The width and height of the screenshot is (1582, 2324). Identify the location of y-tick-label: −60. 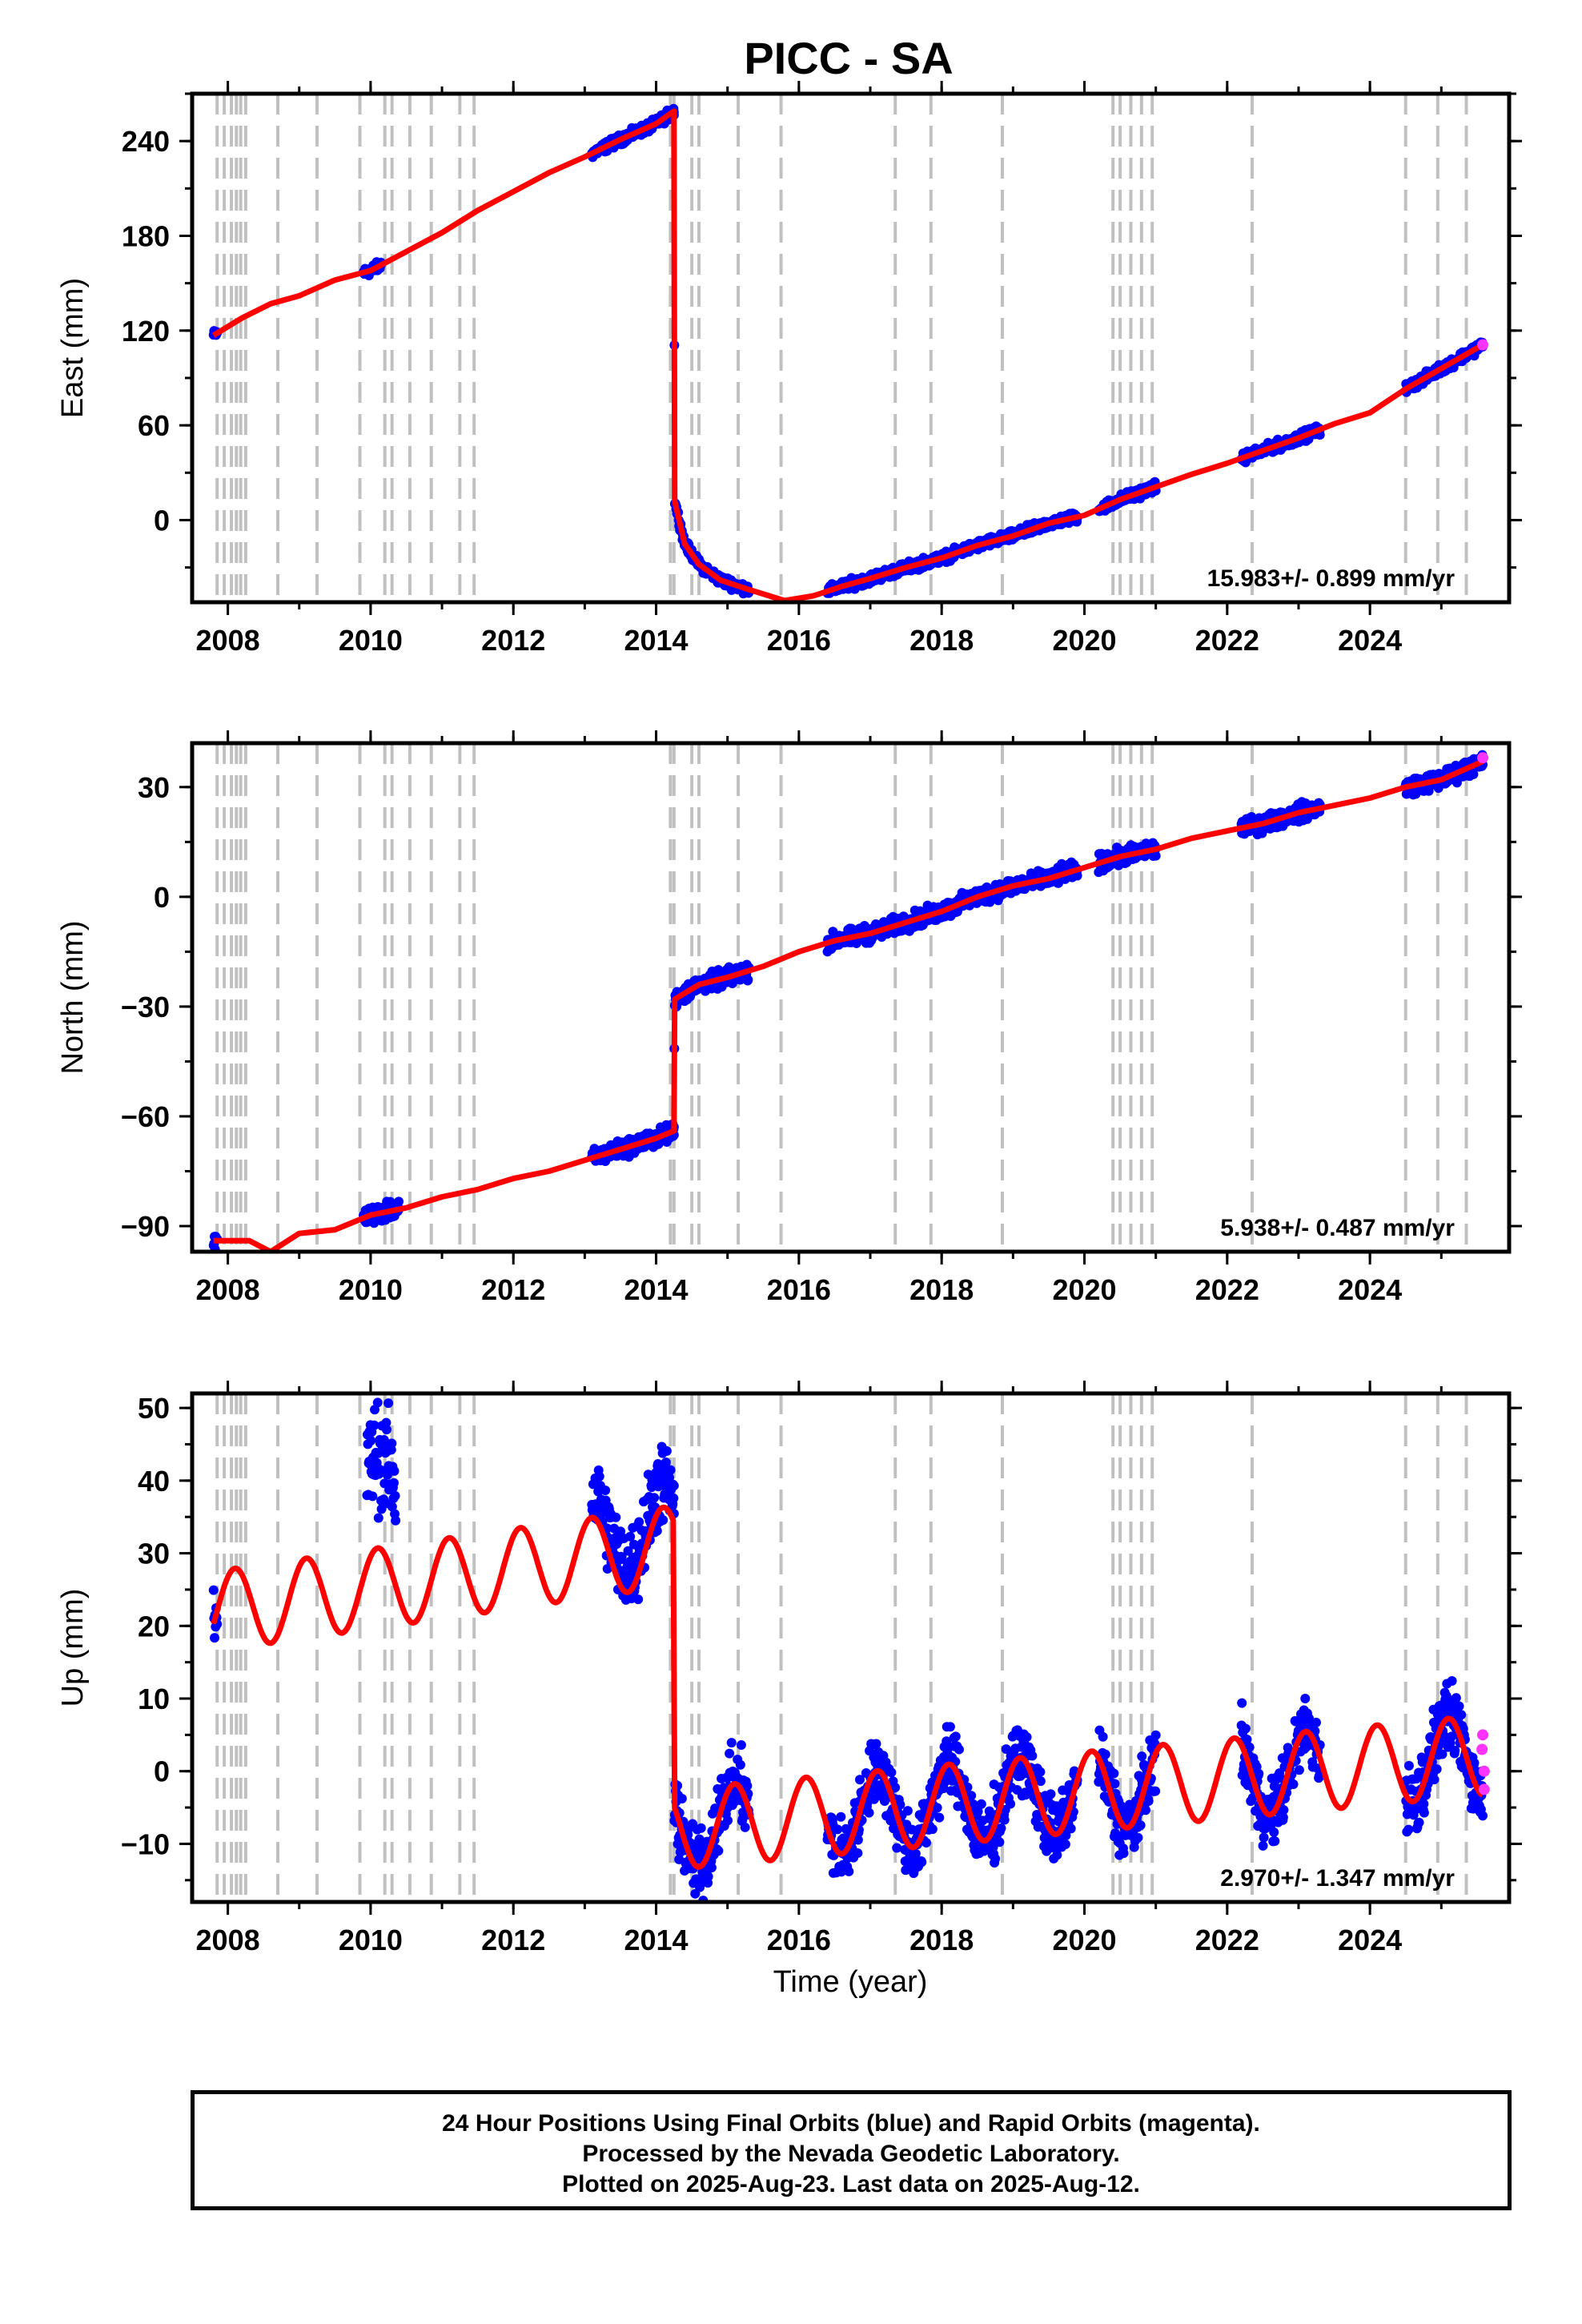
(145, 1116).